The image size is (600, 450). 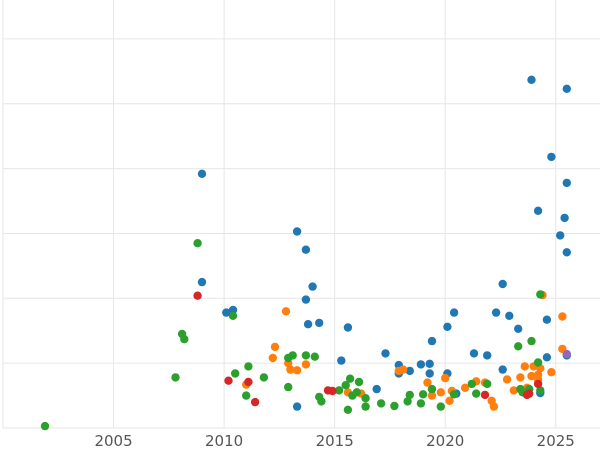 What do you see at coordinates (445, 441) in the screenshot?
I see `x-tick-label: 2020` at bounding box center [445, 441].